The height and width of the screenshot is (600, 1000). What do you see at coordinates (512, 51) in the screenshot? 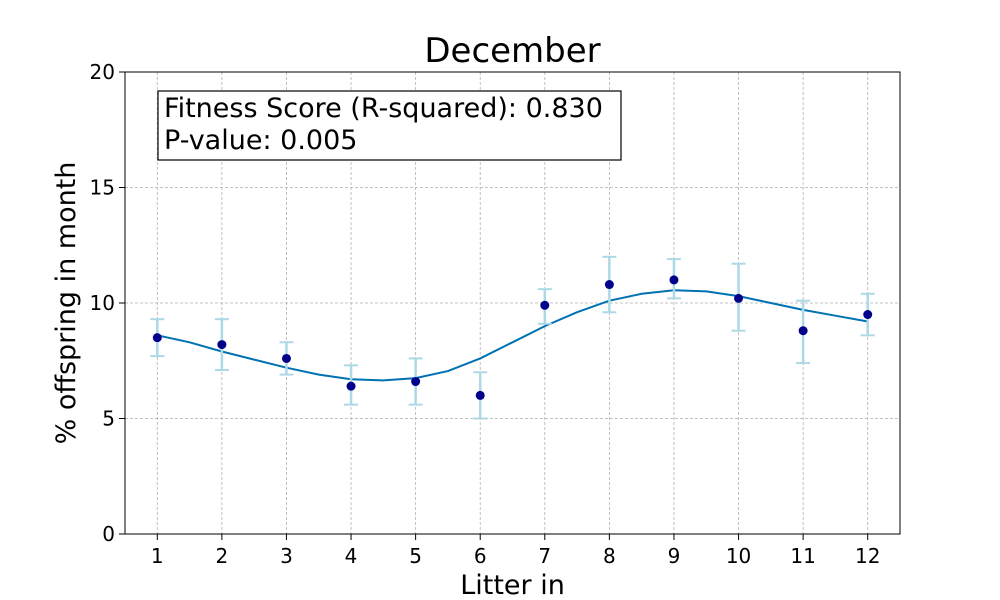
I see `chart-title: December` at bounding box center [512, 51].